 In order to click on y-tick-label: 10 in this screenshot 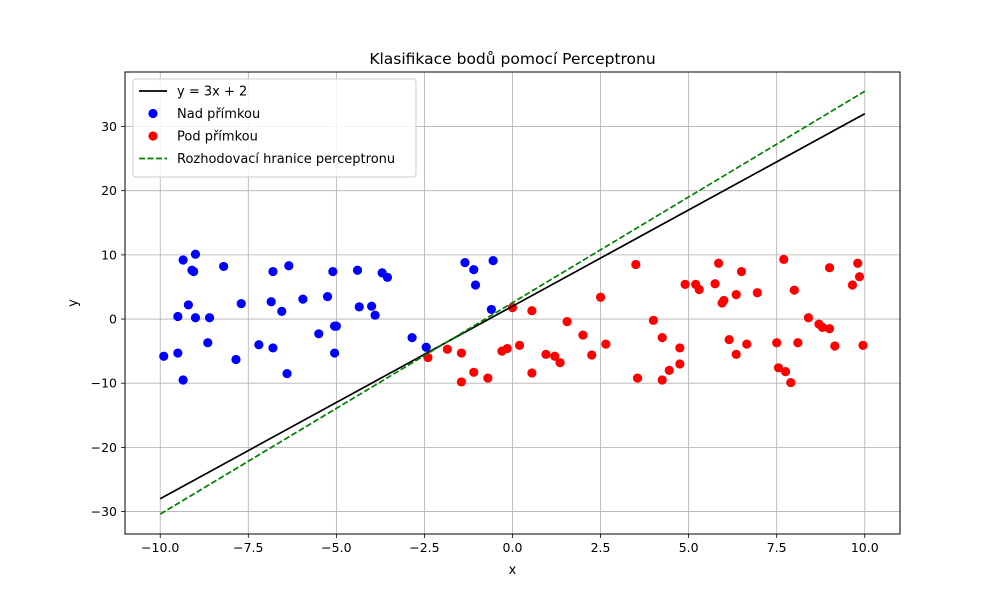, I will do `click(109, 254)`.